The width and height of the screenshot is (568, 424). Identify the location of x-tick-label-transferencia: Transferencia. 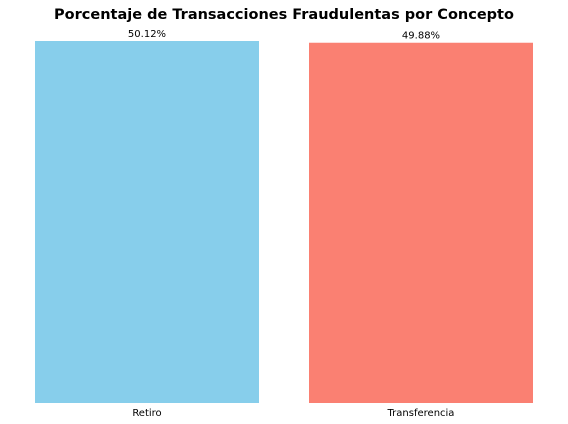
(421, 413).